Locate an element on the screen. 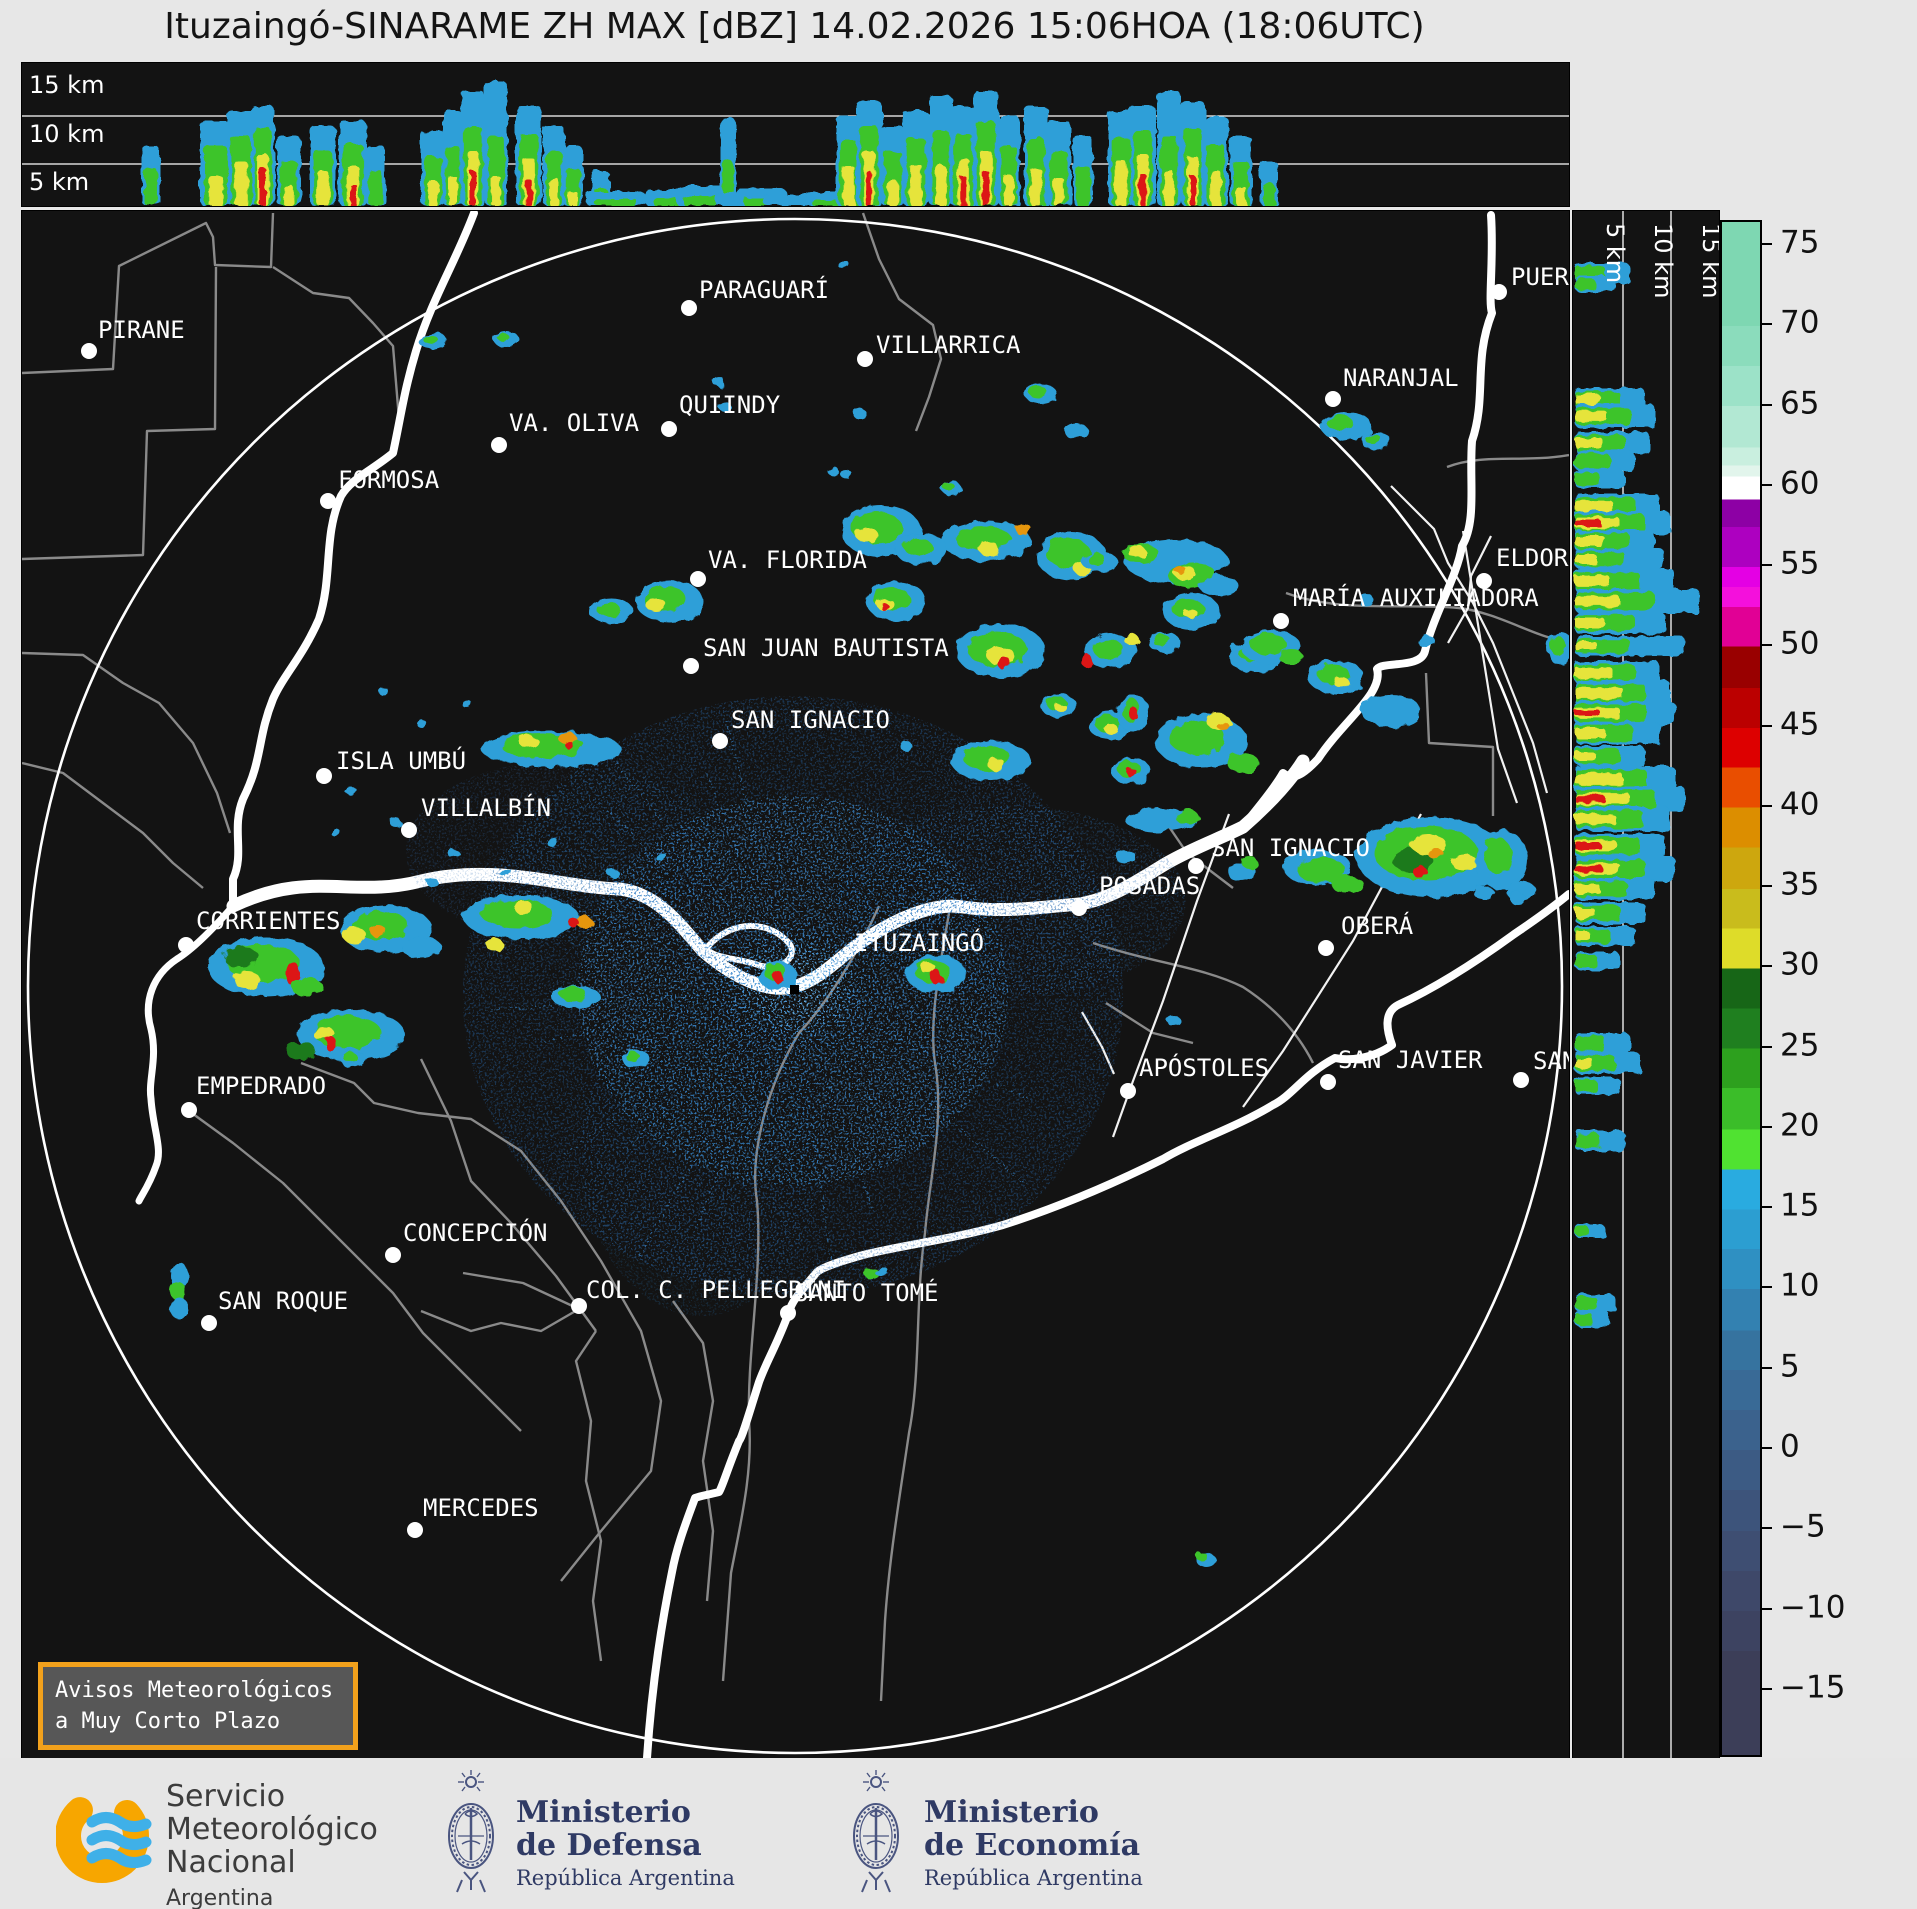 Image resolution: width=1917 pixels, height=1909 pixels. colorbar-ticklabel: 40 is located at coordinates (1800, 804).